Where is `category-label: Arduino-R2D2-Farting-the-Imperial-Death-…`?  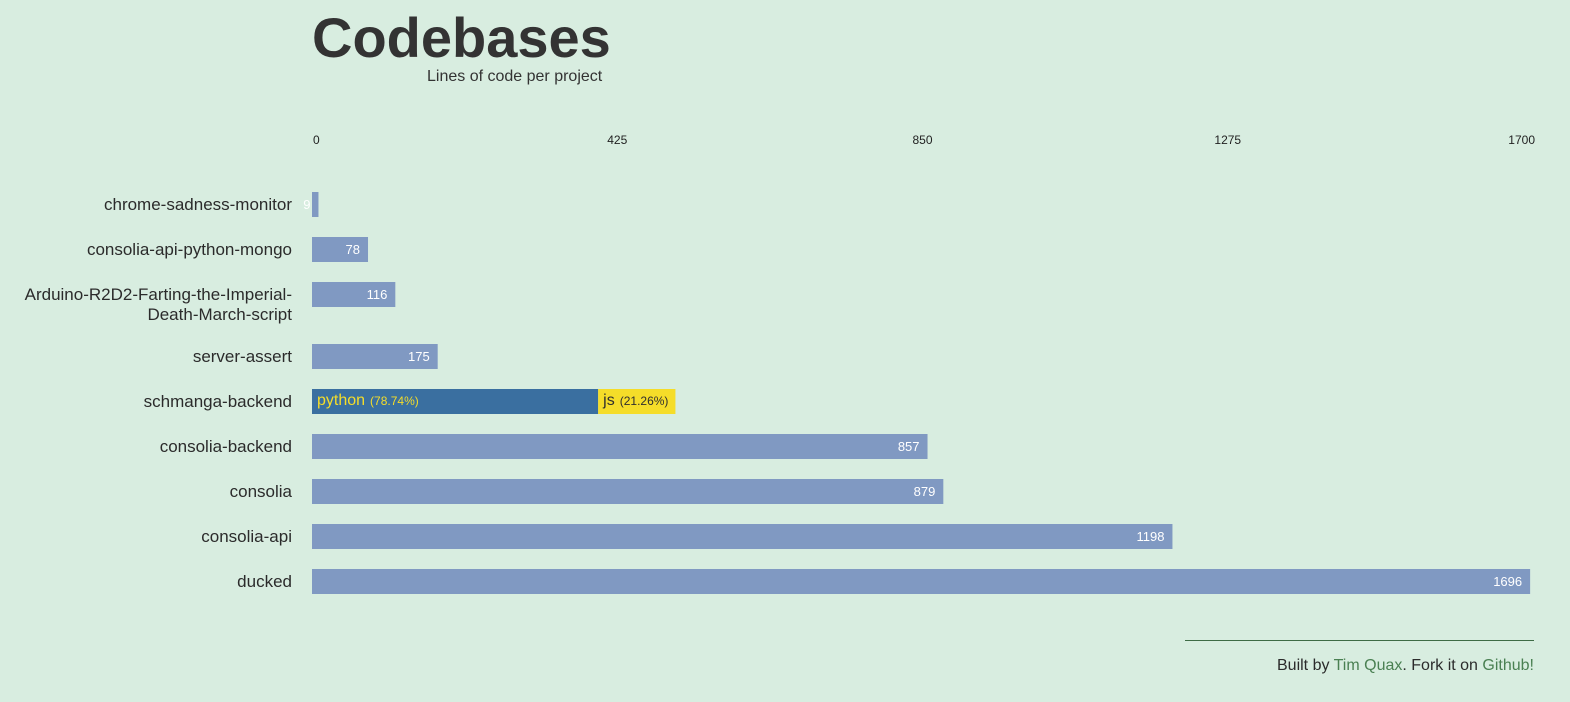 category-label: Arduino-R2D2-Farting-the-Imperial-Death-… is located at coordinates (159, 304).